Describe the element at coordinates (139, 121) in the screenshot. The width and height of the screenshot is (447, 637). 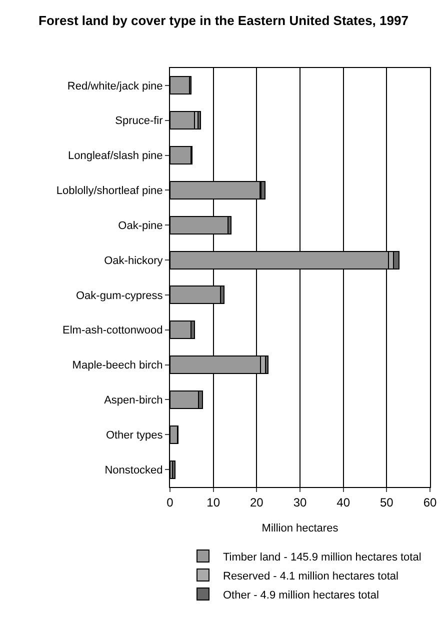
I see `y-tick-label: Spruce-fir` at that location.